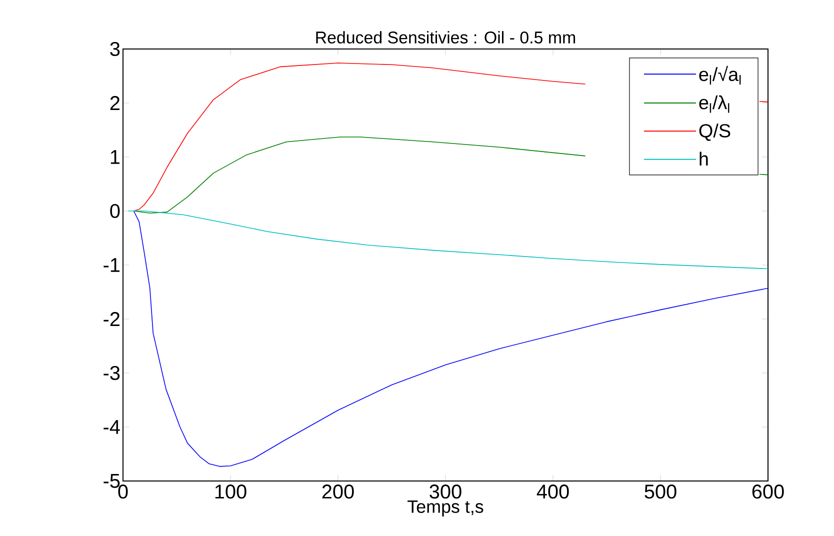 Image resolution: width=834 pixels, height=536 pixels. I want to click on y-tick-label: -3, so click(112, 373).